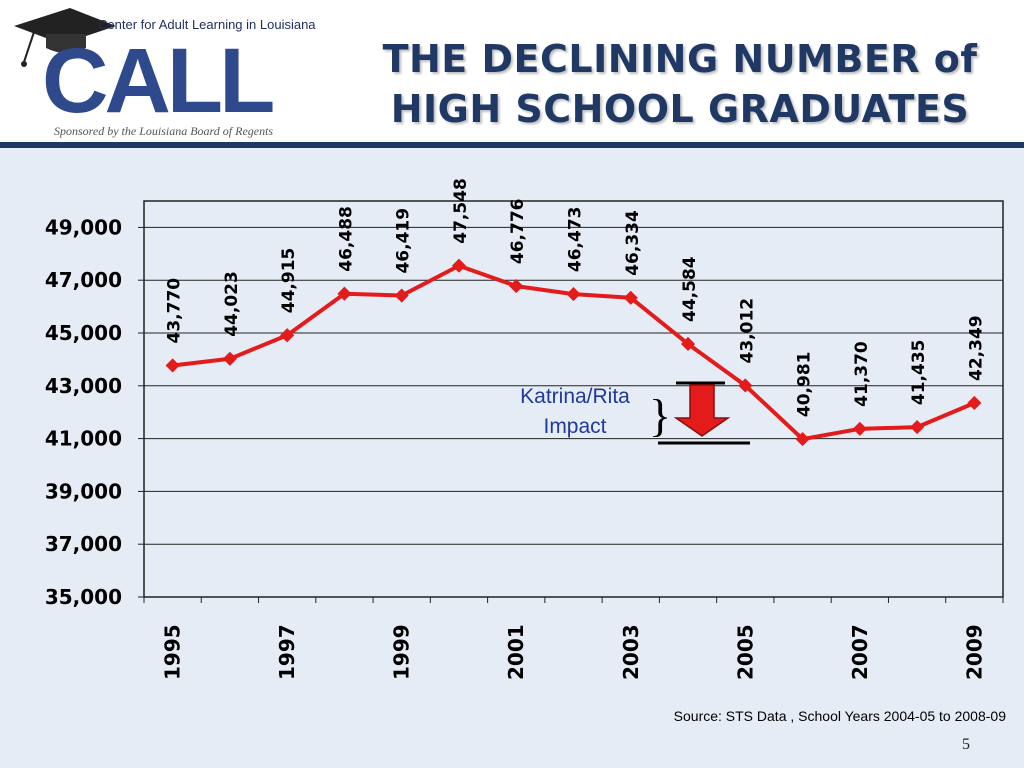 The height and width of the screenshot is (768, 1024). What do you see at coordinates (680, 59) in the screenshot?
I see `title-line-1: THE DECLINING NUMBER of` at bounding box center [680, 59].